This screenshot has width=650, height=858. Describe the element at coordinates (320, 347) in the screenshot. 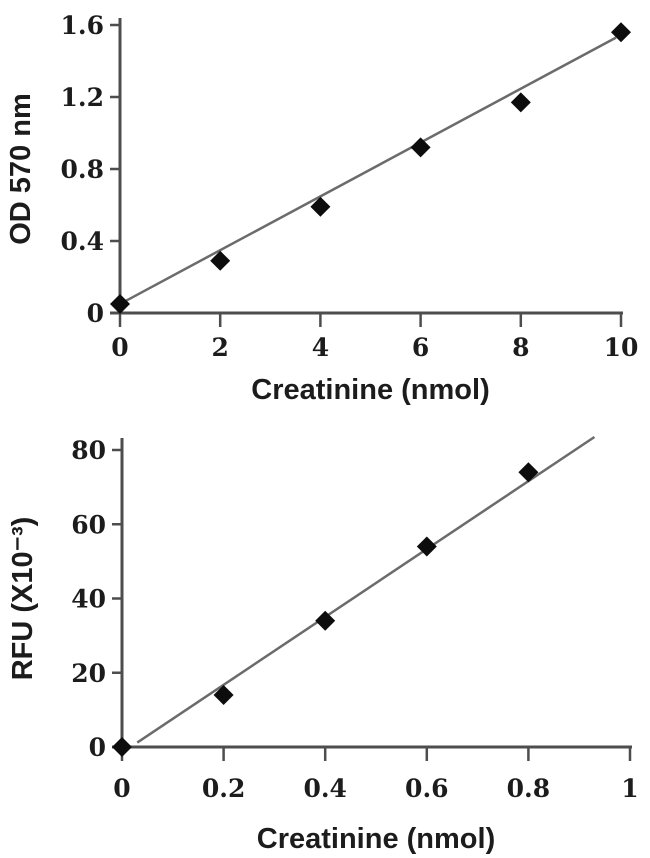

I see `x-tick-label: 4` at that location.